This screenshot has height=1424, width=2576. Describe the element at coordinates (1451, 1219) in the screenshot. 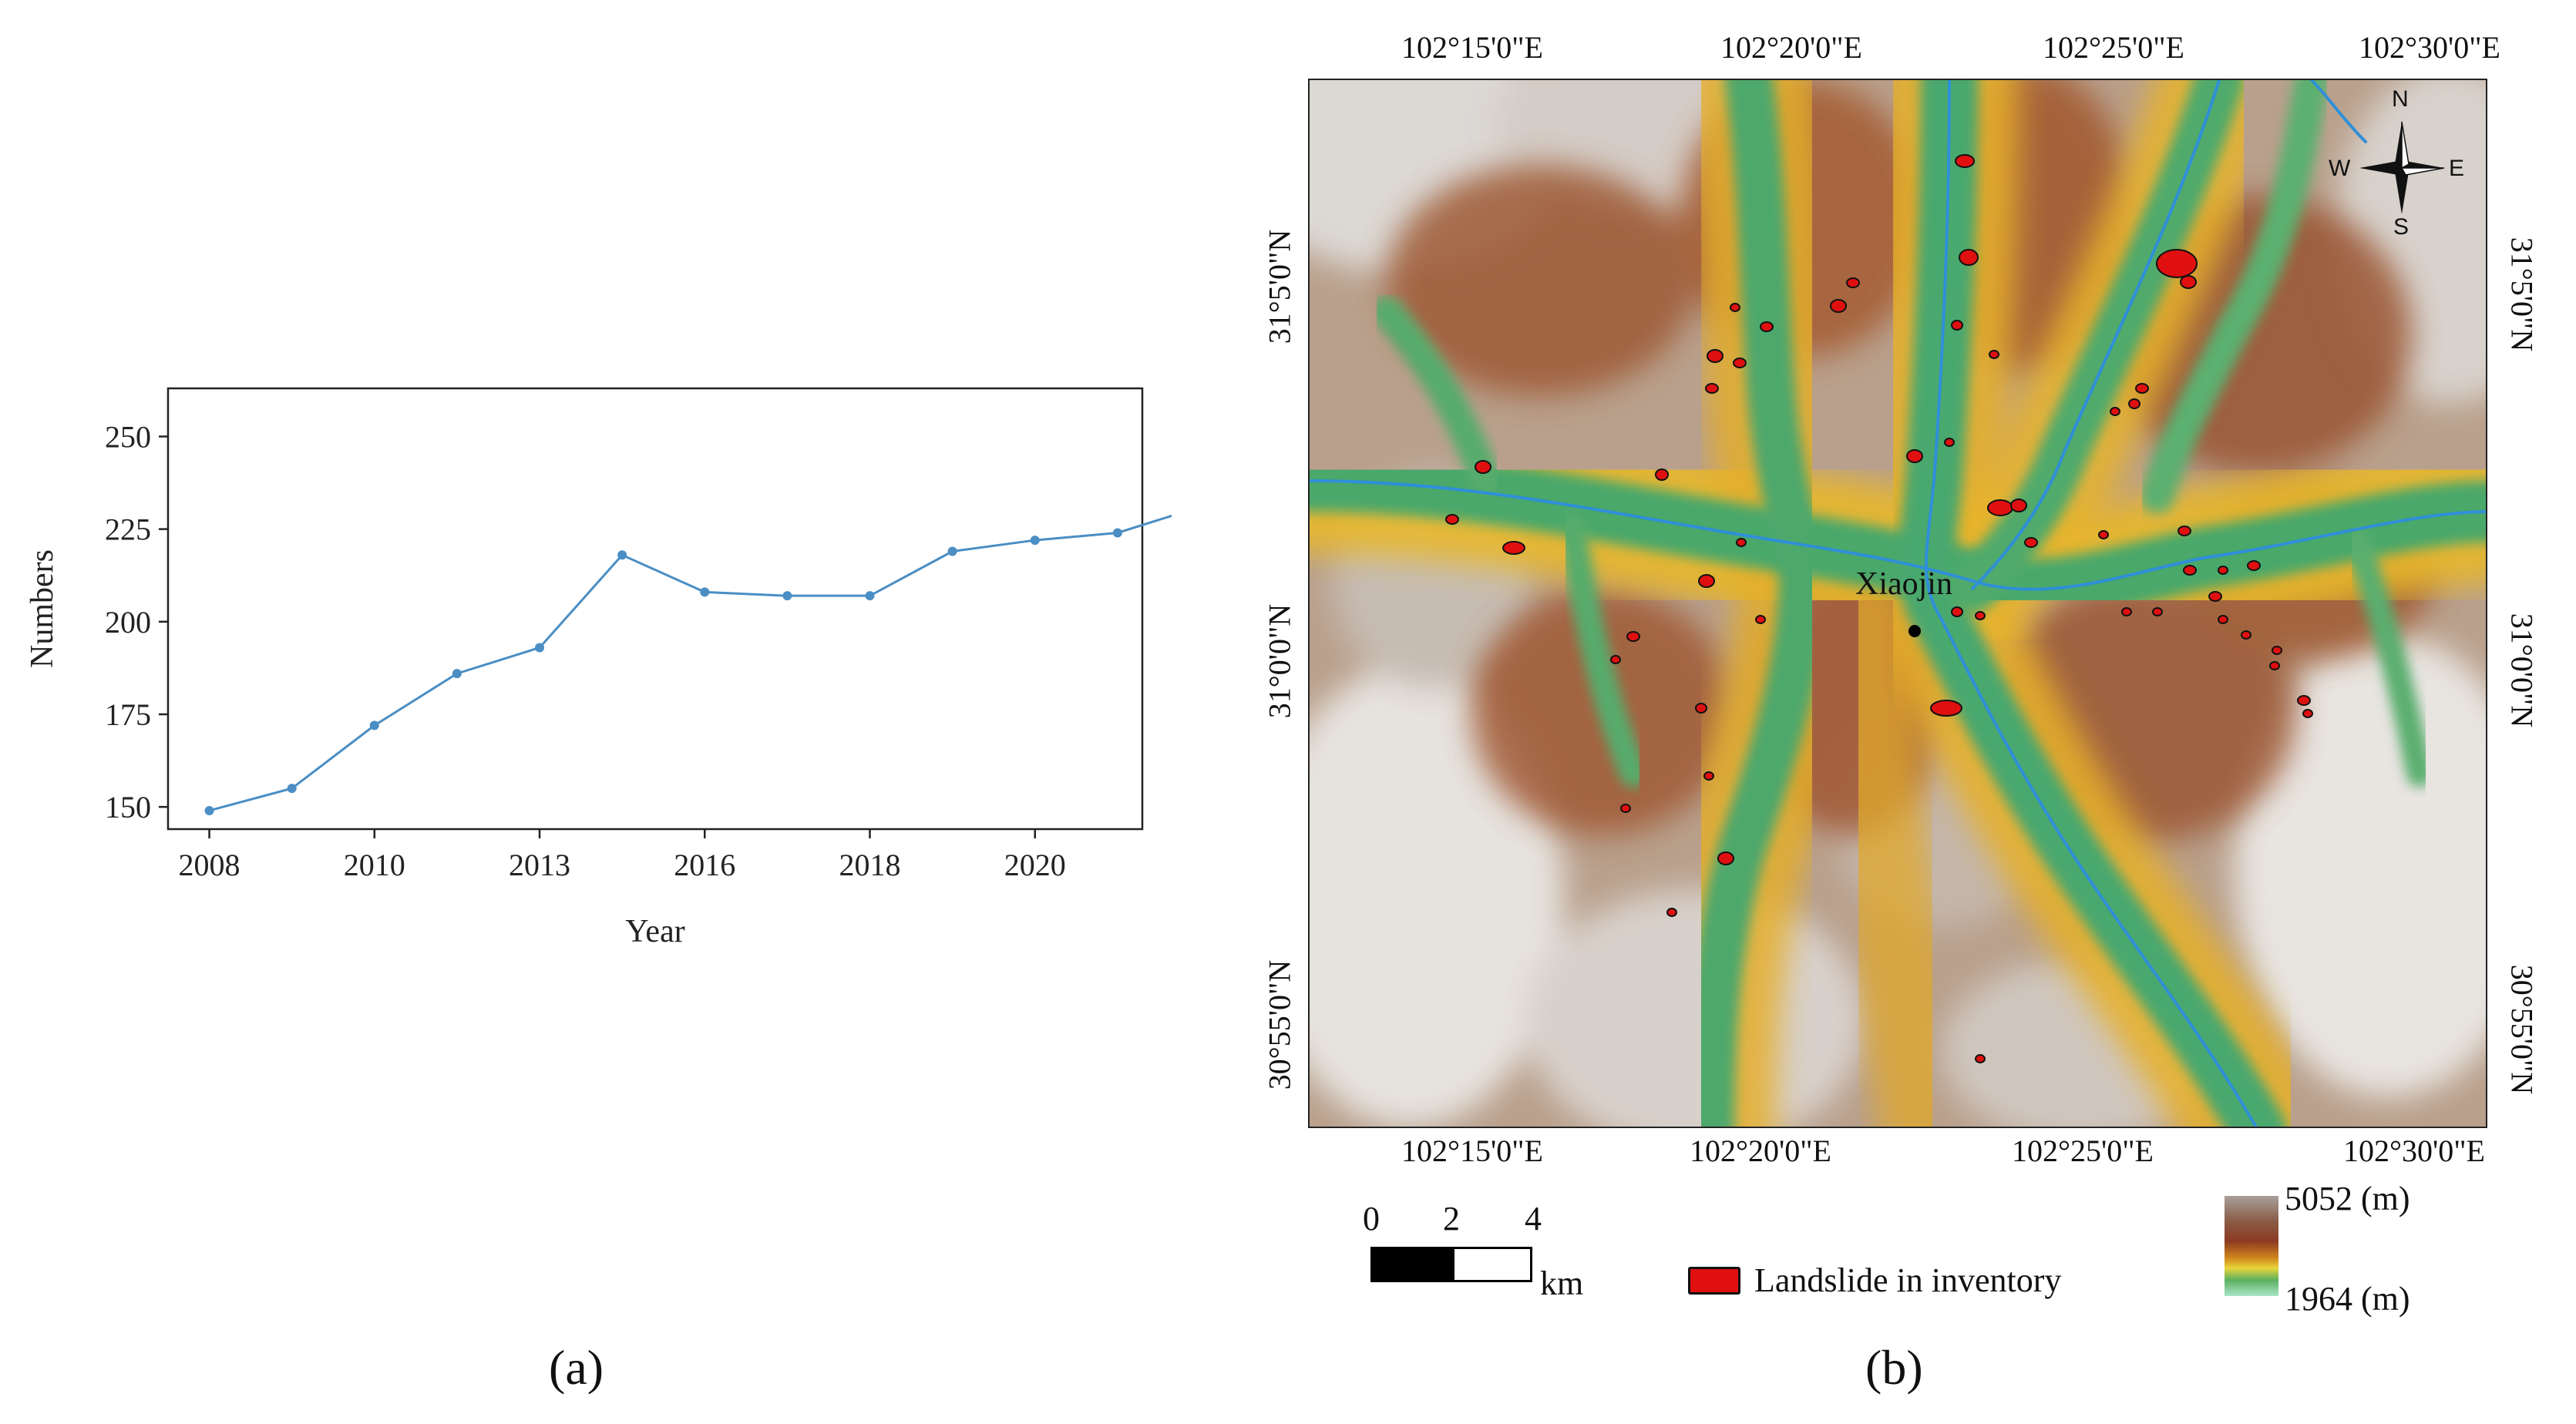

I see `scale-tick-2: 2` at that location.